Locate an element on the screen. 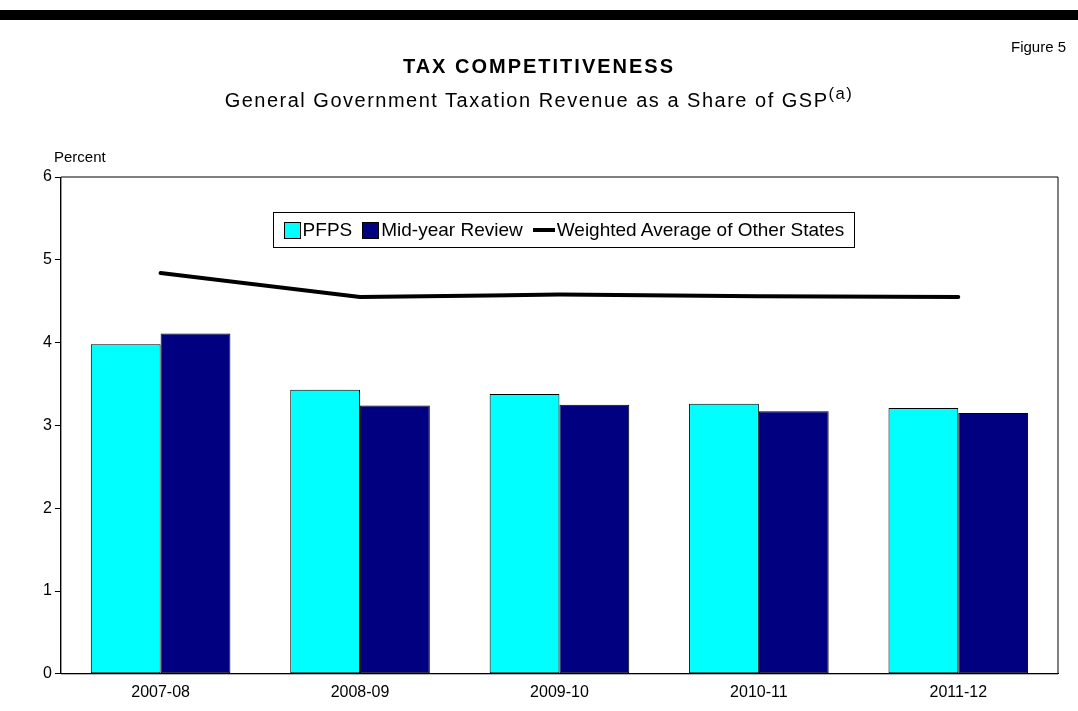 This screenshot has height=711, width=1078. x-tick-label: 2007-08 is located at coordinates (161, 691).